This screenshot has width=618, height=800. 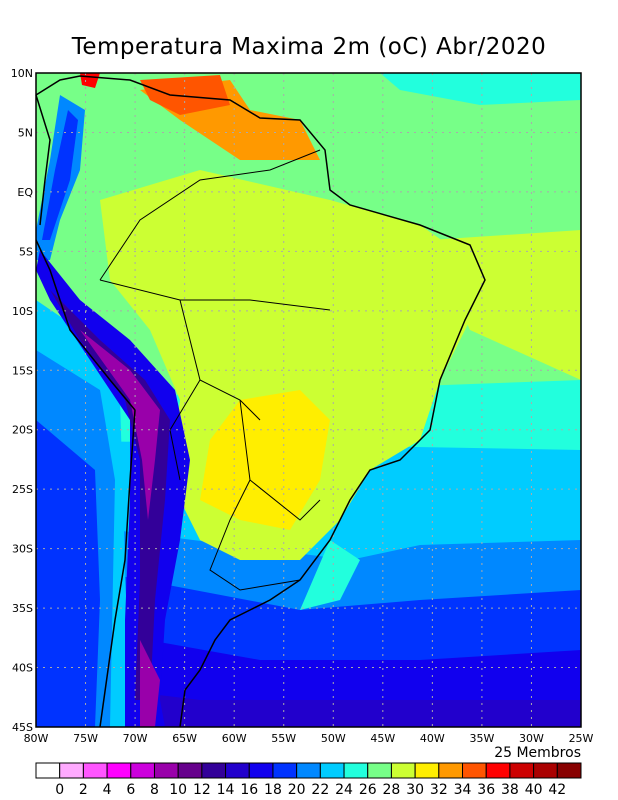 I want to click on members-label: 25 Membros, so click(x=537, y=753).